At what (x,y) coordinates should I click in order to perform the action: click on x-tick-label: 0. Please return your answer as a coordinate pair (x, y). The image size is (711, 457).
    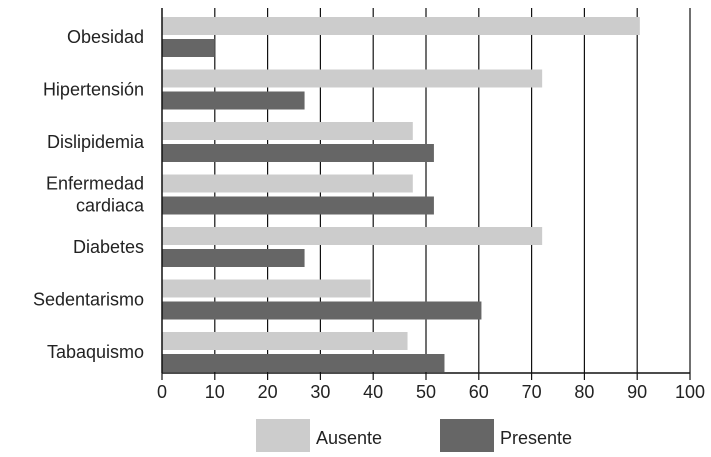
    Looking at the image, I should click on (162, 392).